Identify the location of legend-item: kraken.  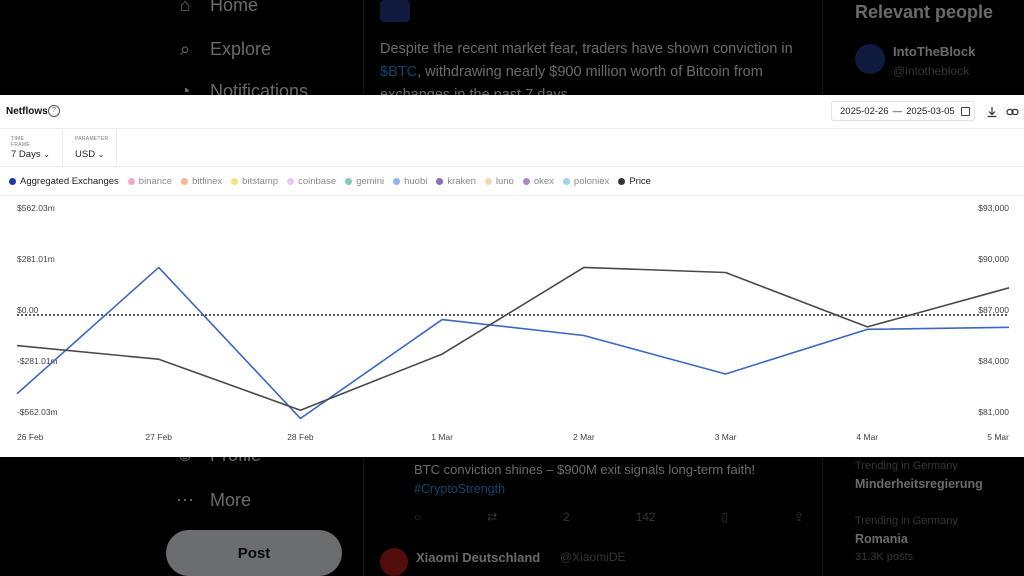
(456, 181).